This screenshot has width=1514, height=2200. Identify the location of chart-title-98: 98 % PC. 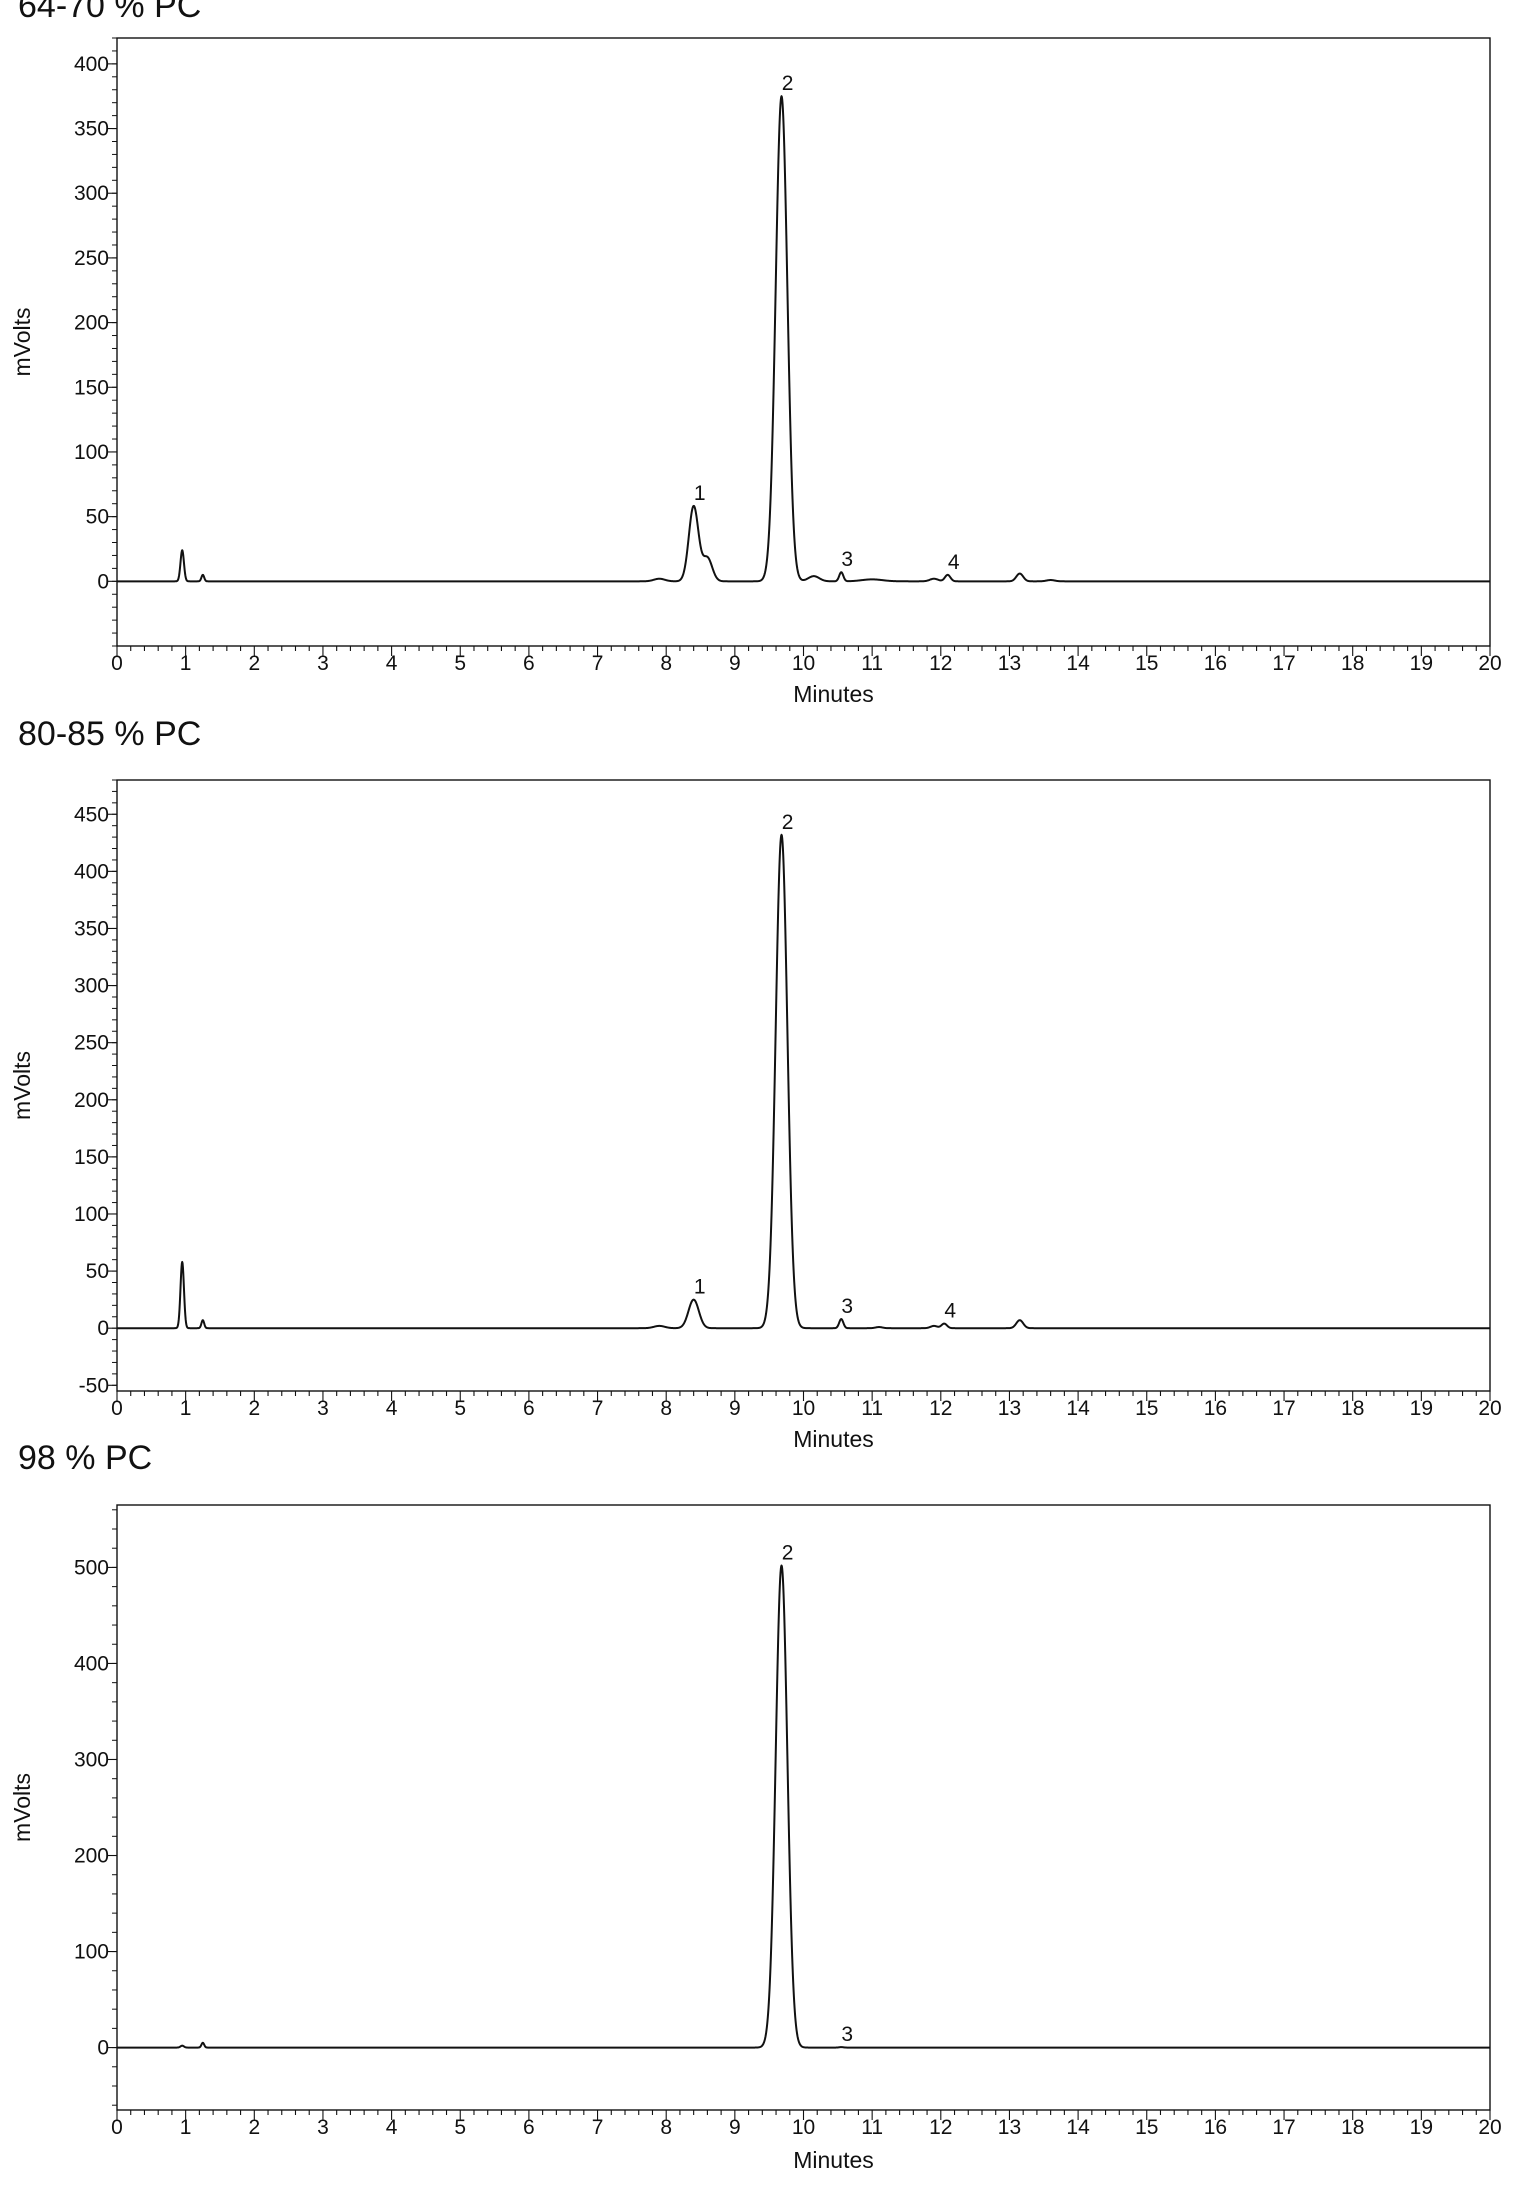
(85, 1458).